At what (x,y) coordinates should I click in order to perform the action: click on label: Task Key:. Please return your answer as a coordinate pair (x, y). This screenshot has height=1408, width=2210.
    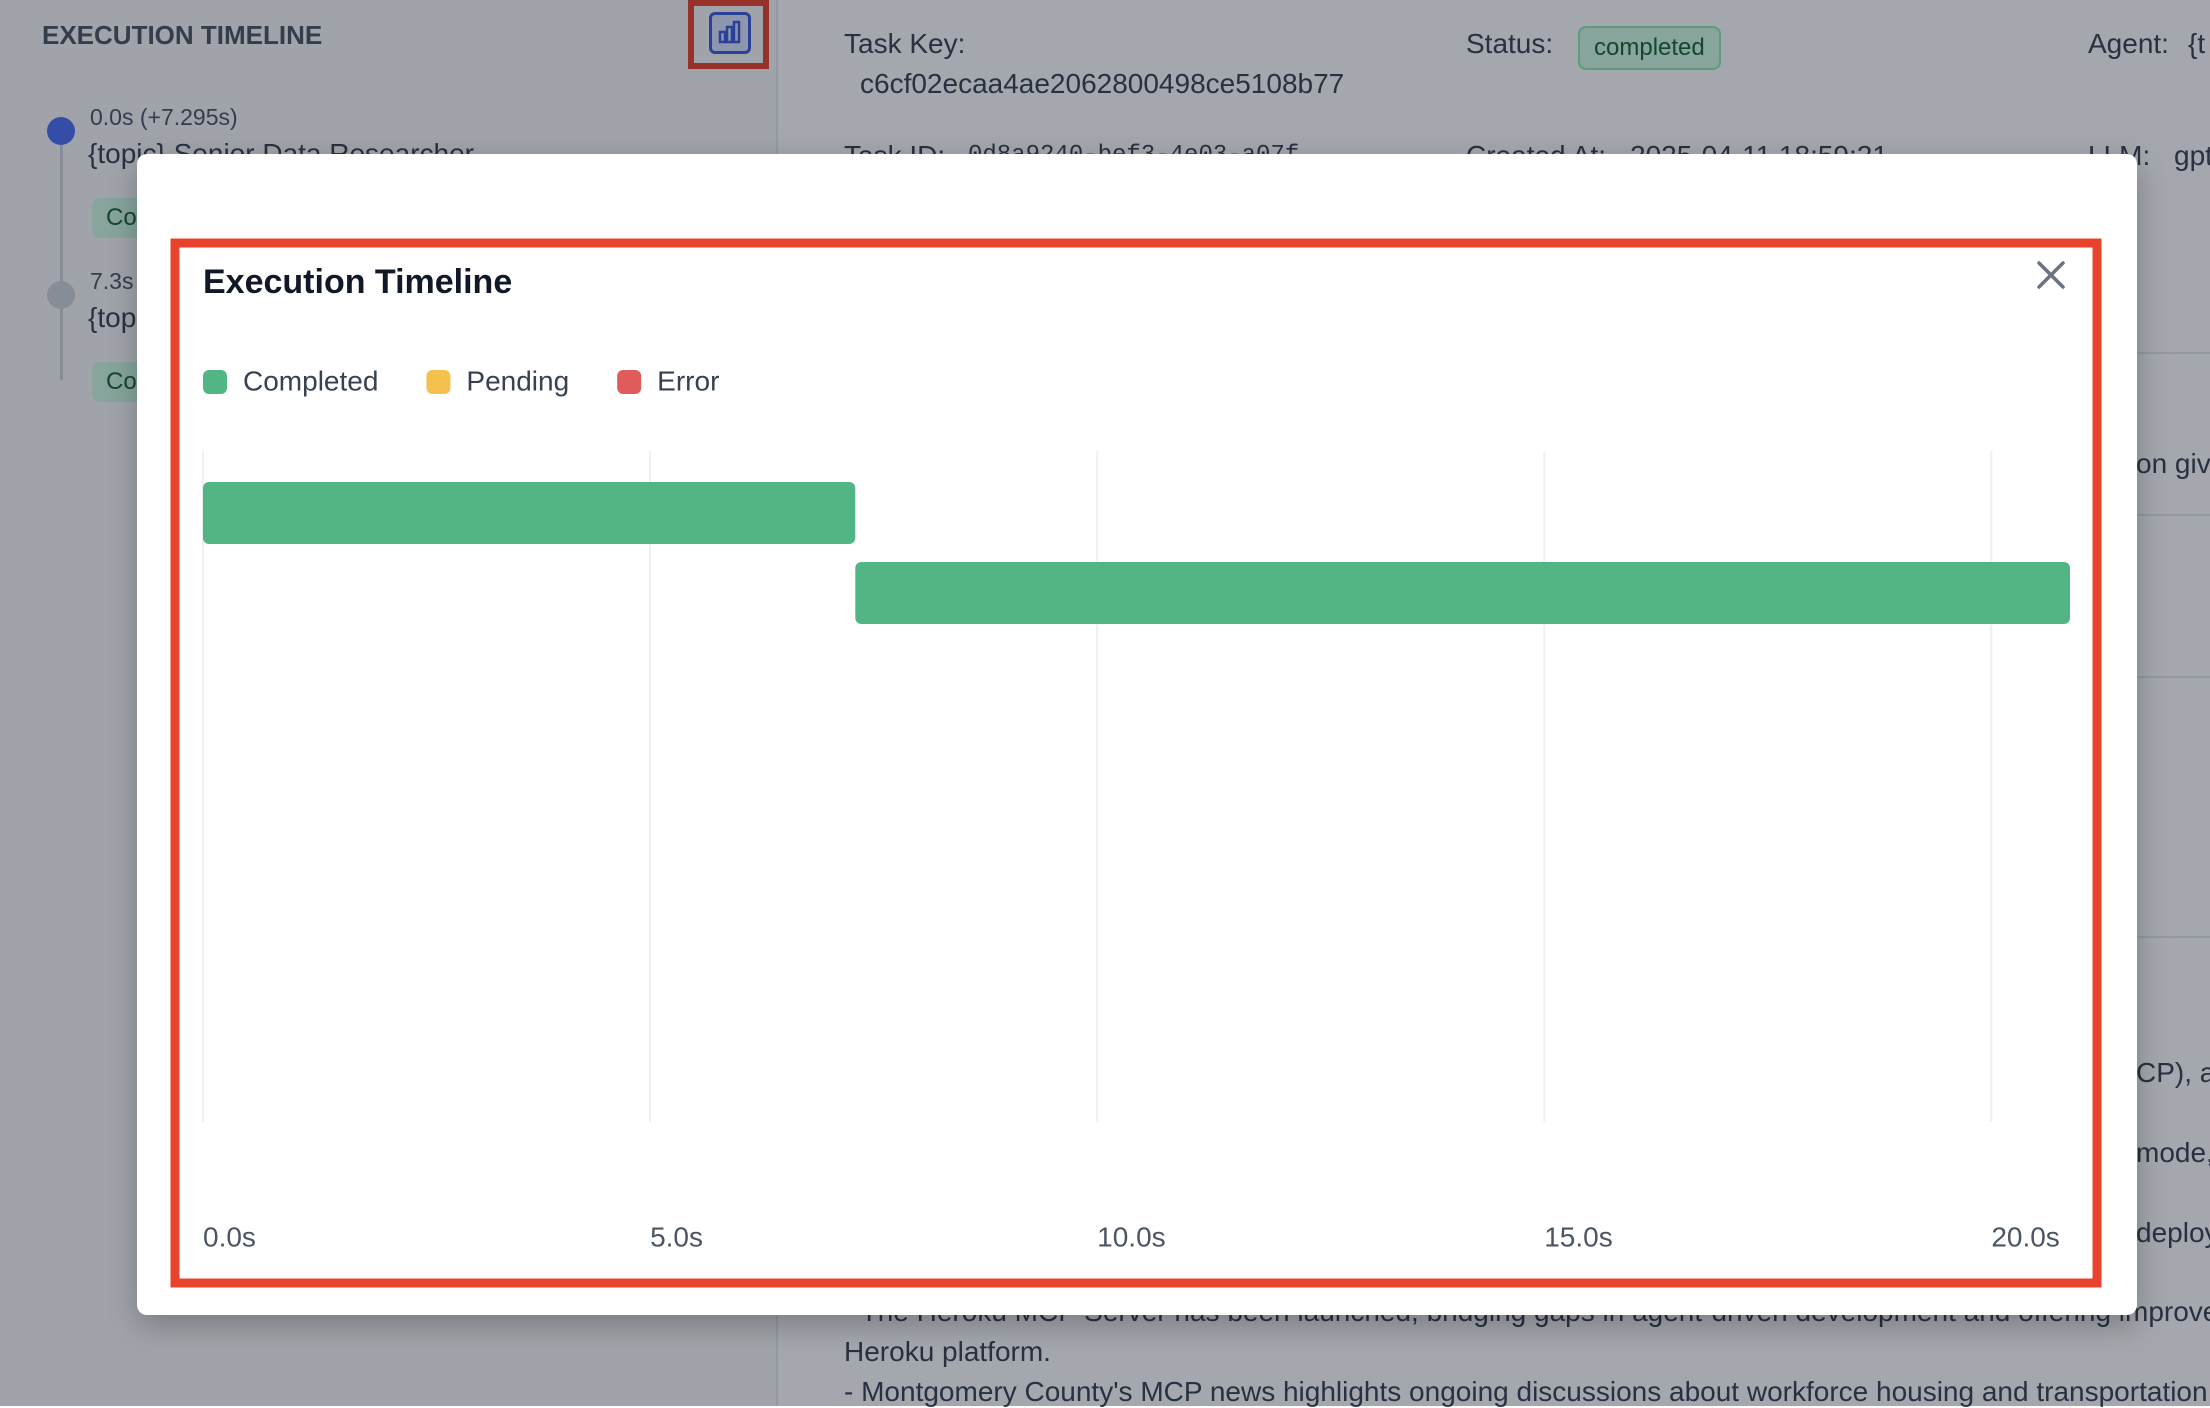
    Looking at the image, I should click on (905, 43).